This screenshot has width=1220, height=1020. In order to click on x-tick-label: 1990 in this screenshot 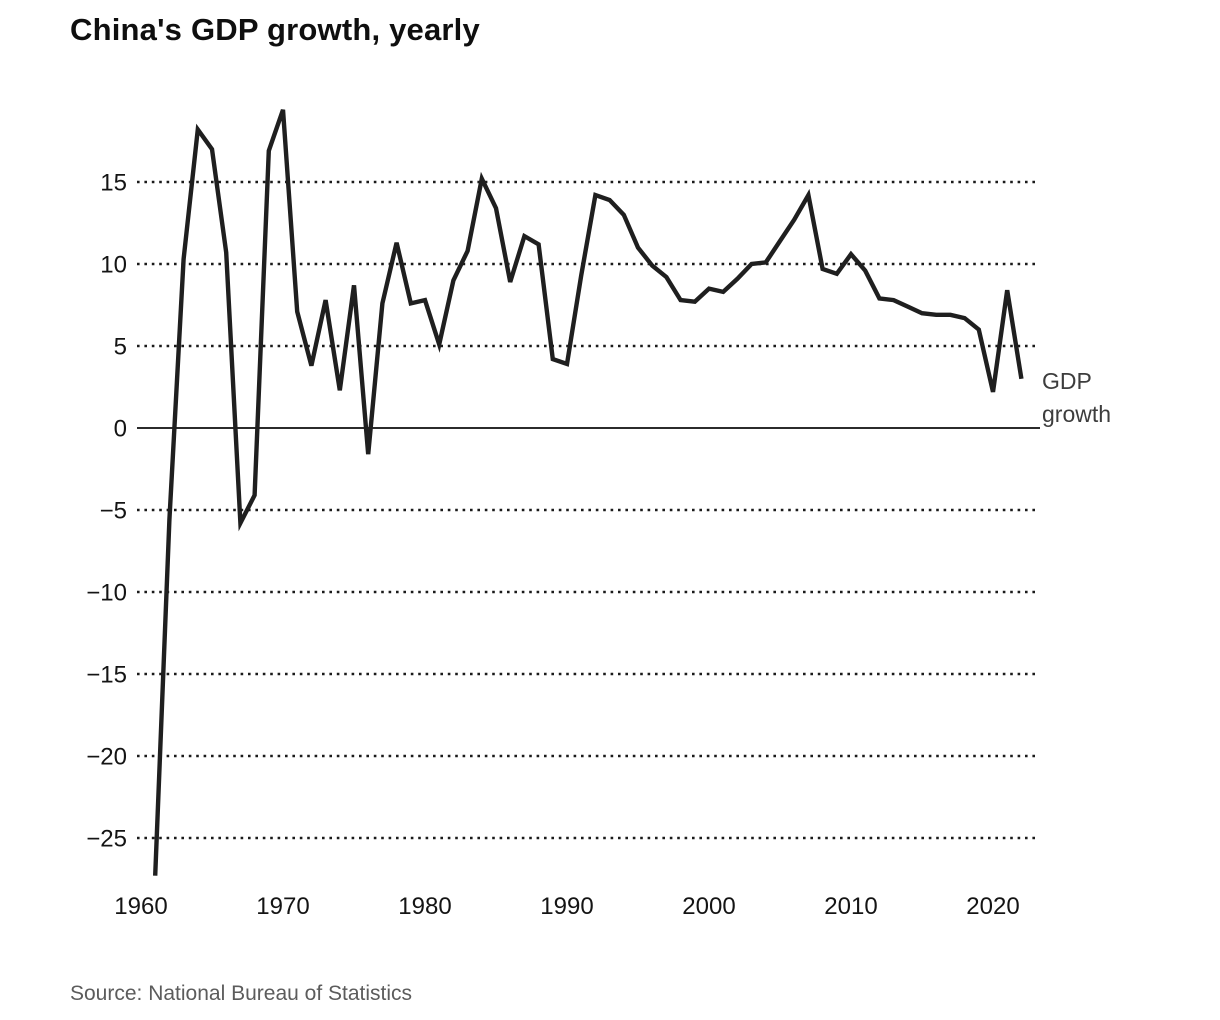, I will do `click(566, 906)`.